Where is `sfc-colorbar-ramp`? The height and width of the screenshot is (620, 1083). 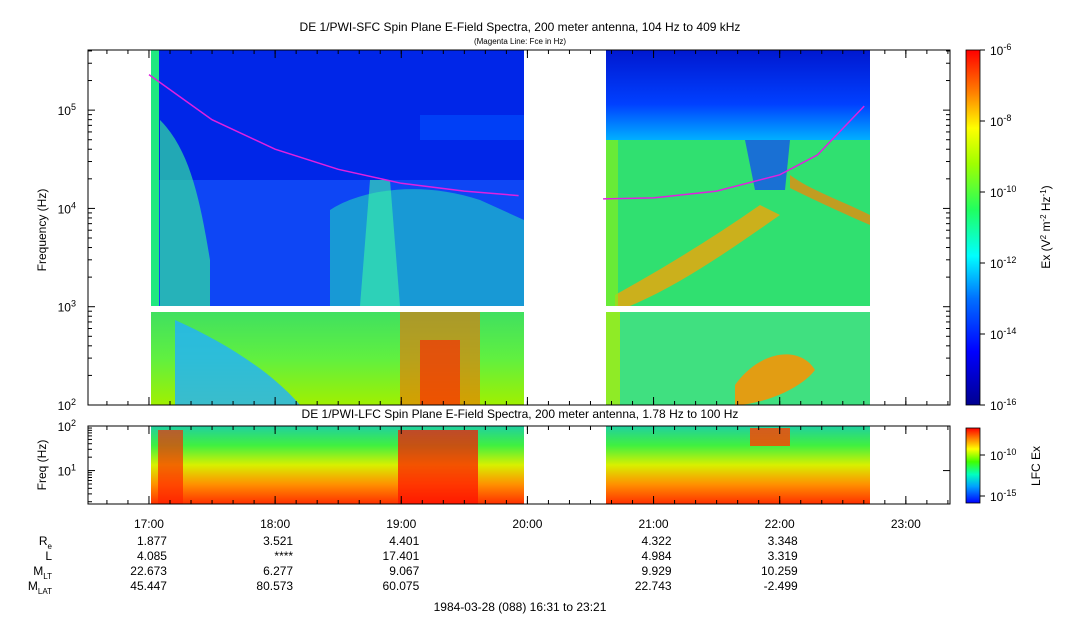 sfc-colorbar-ramp is located at coordinates (973, 227).